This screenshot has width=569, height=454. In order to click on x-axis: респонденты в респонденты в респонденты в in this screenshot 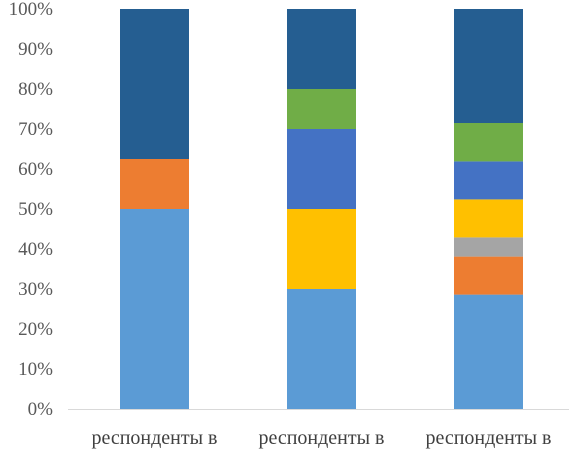, I will do `click(321, 438)`.